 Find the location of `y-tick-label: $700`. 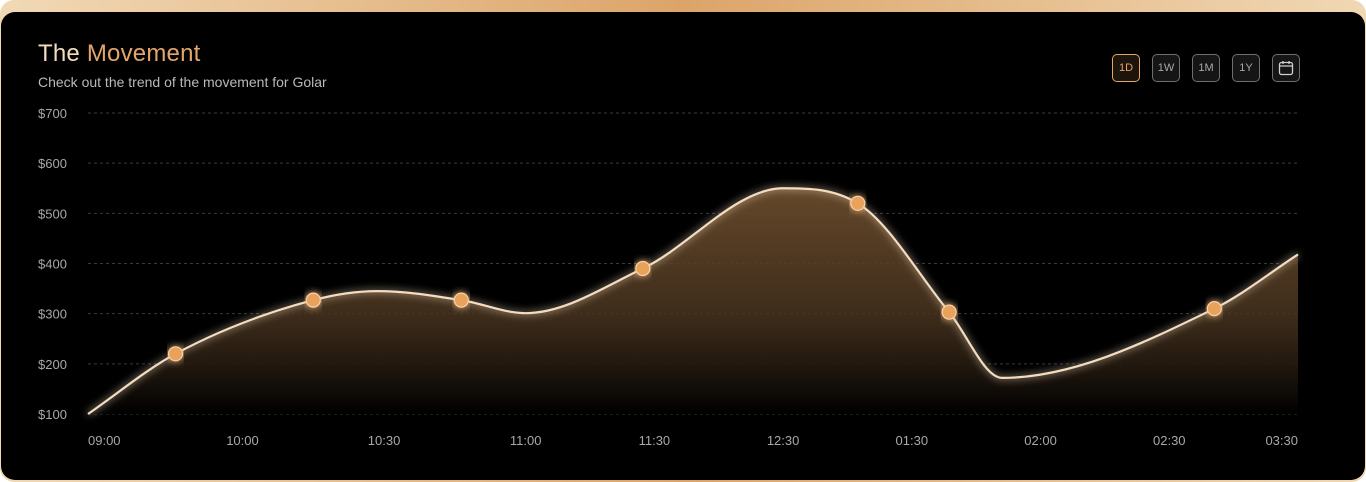

y-tick-label: $700 is located at coordinates (52, 113).